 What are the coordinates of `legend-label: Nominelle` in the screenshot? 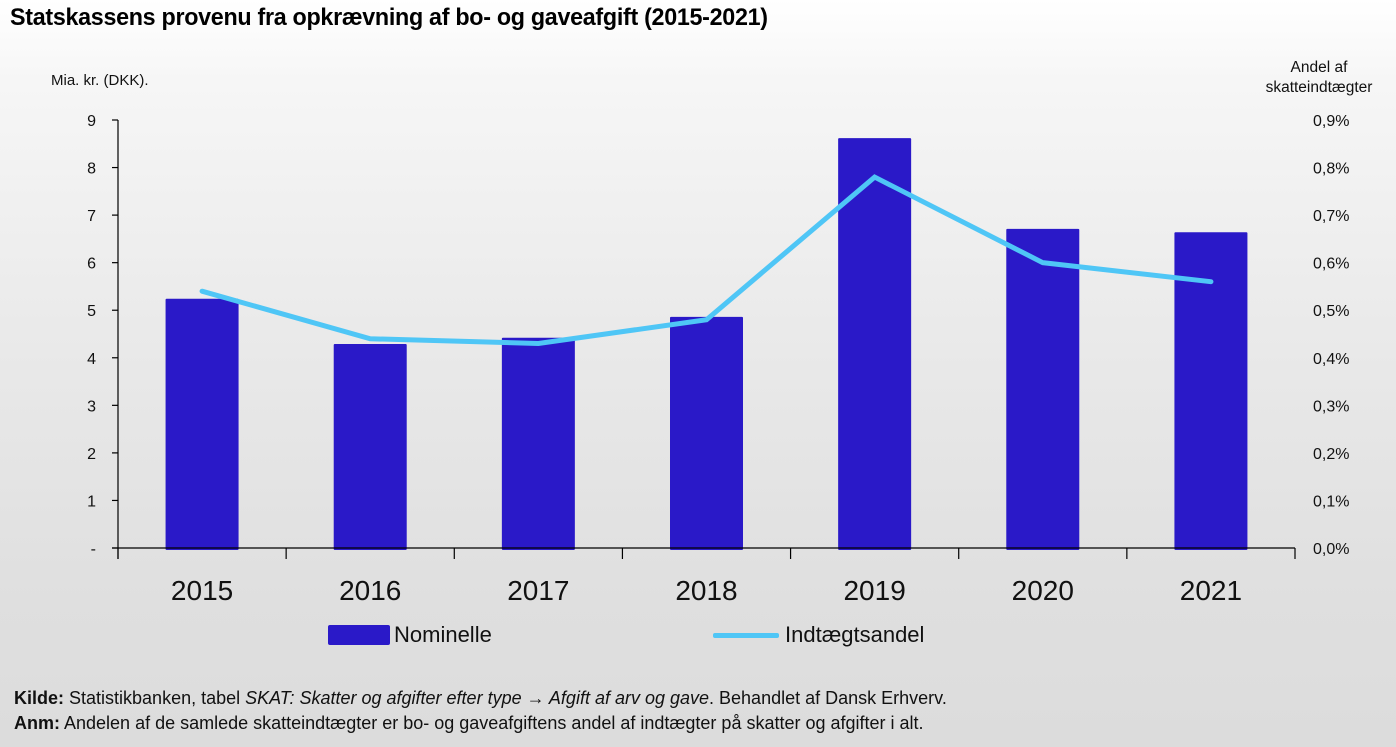 It's located at (443, 634).